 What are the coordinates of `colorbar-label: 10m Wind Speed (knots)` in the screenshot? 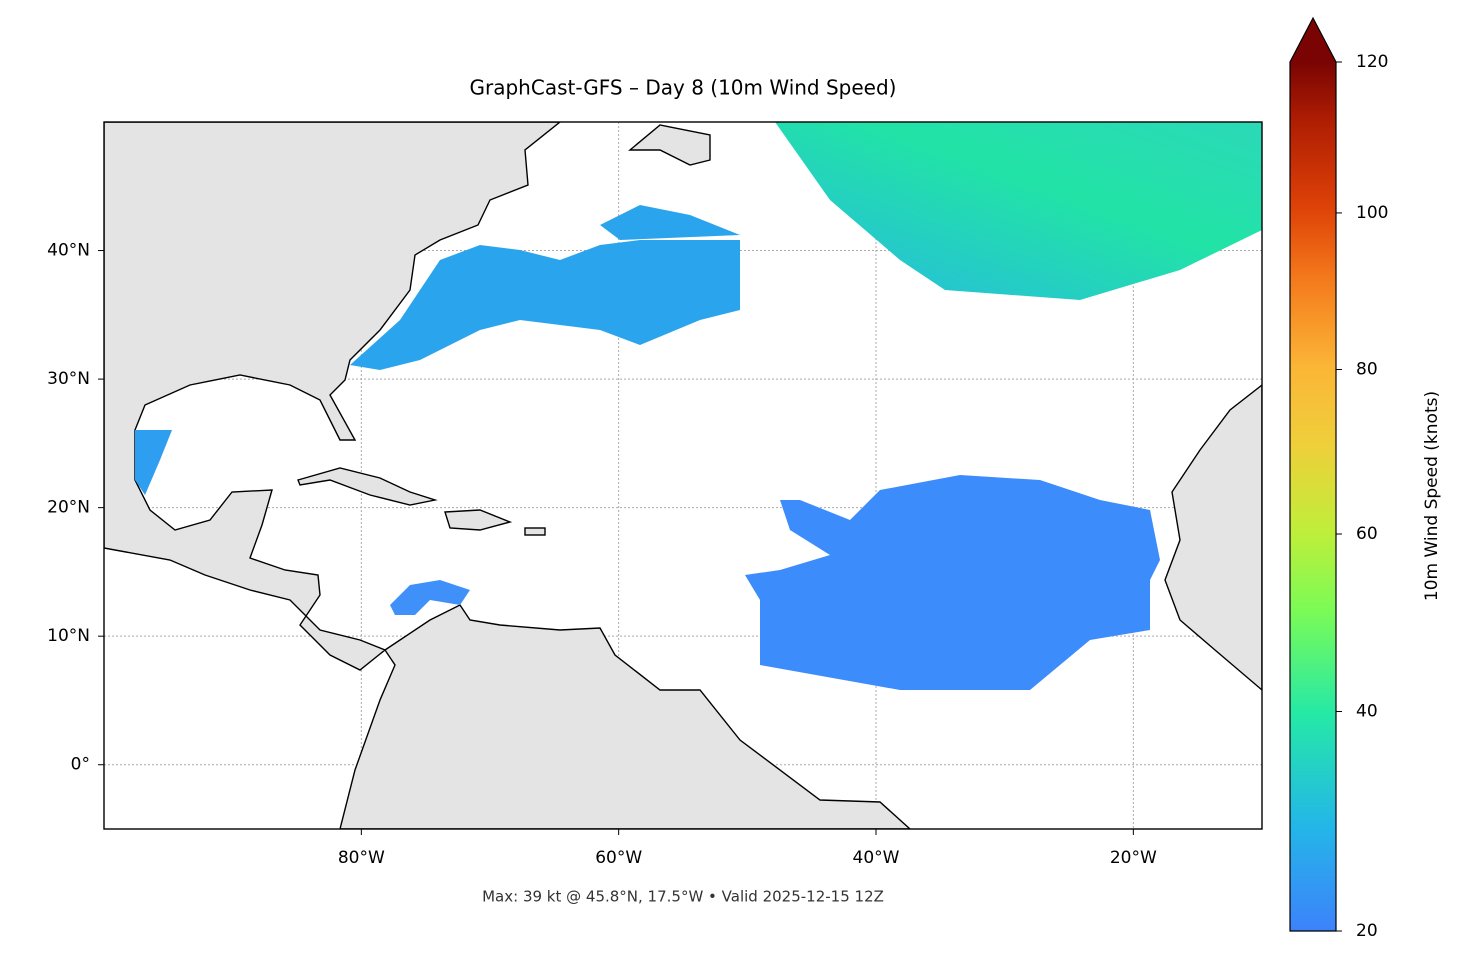 It's located at (1432, 496).